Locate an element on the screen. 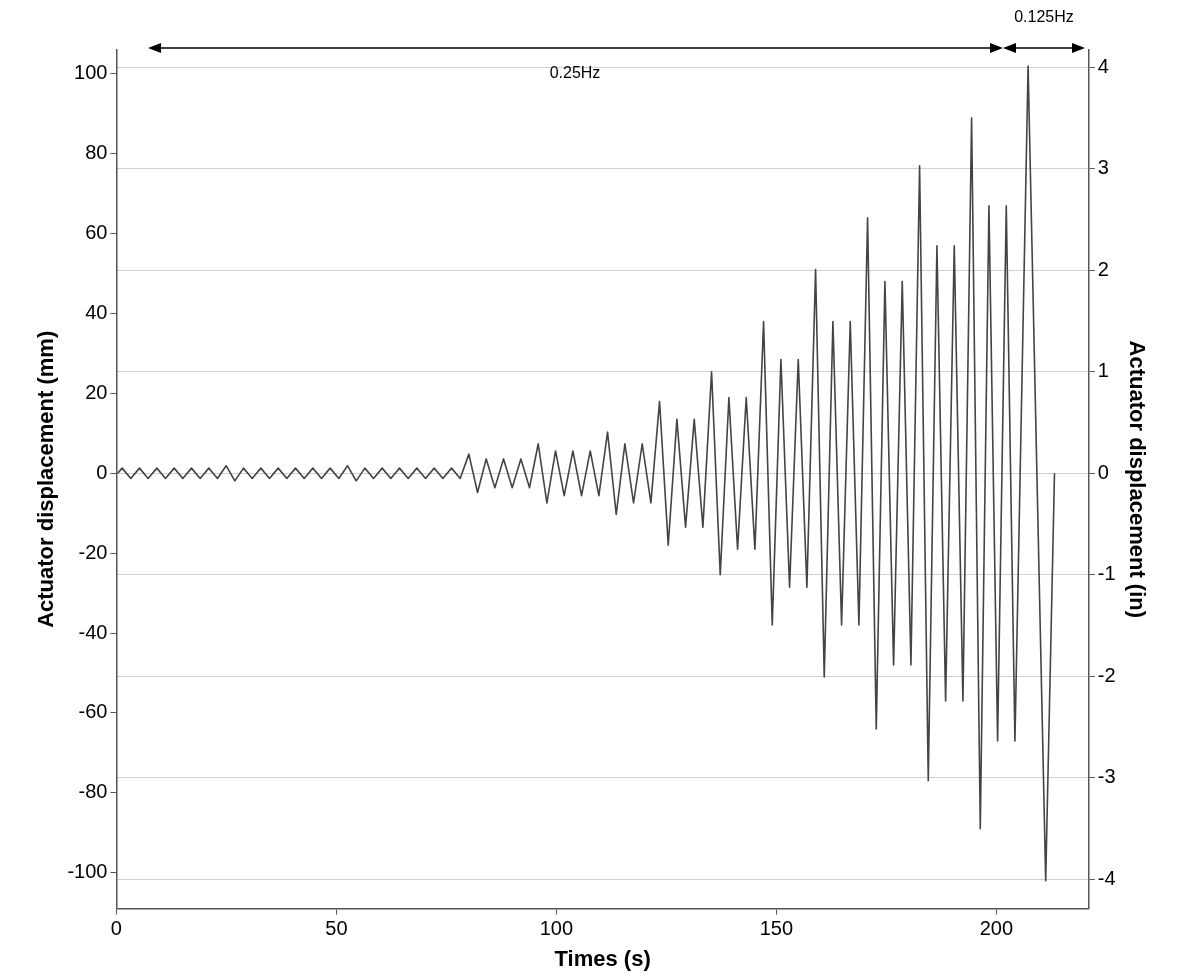  y-axis-title: Actuator displacement (mm) is located at coordinates (46, 479).